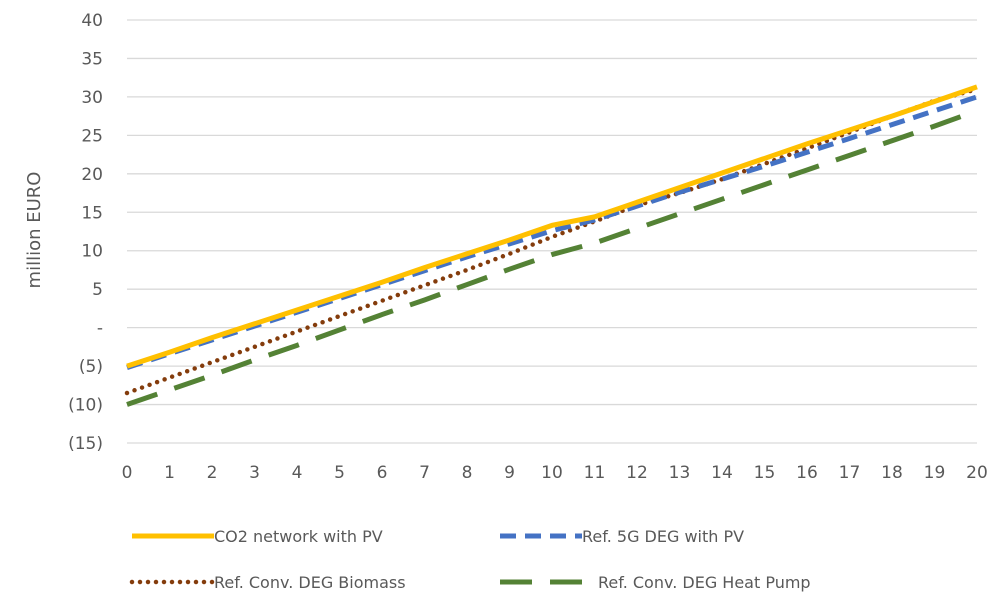 This screenshot has width=1003, height=597. What do you see at coordinates (85, 406) in the screenshot?
I see `y-tick-label: (10)` at bounding box center [85, 406].